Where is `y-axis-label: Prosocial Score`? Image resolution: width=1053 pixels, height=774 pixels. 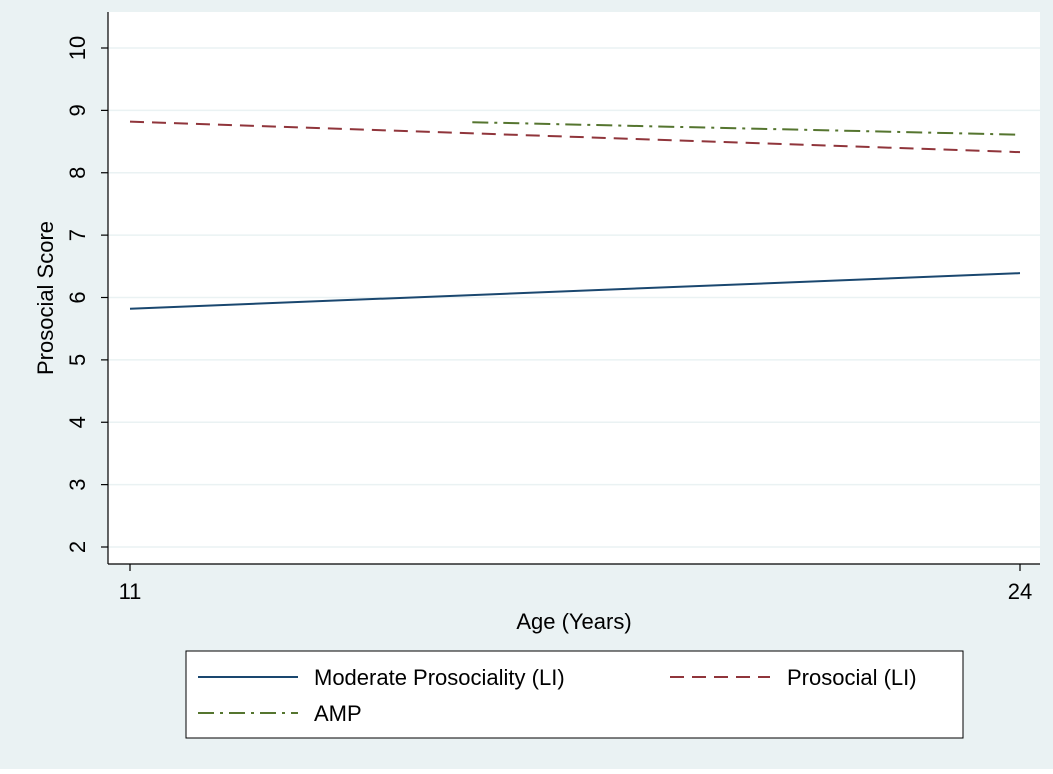 y-axis-label: Prosocial Score is located at coordinates (45, 298).